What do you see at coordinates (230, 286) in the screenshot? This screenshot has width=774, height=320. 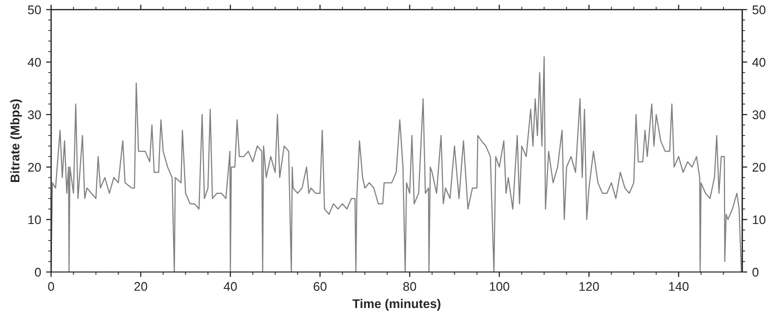 I see `x-tick-label: 40` at bounding box center [230, 286].